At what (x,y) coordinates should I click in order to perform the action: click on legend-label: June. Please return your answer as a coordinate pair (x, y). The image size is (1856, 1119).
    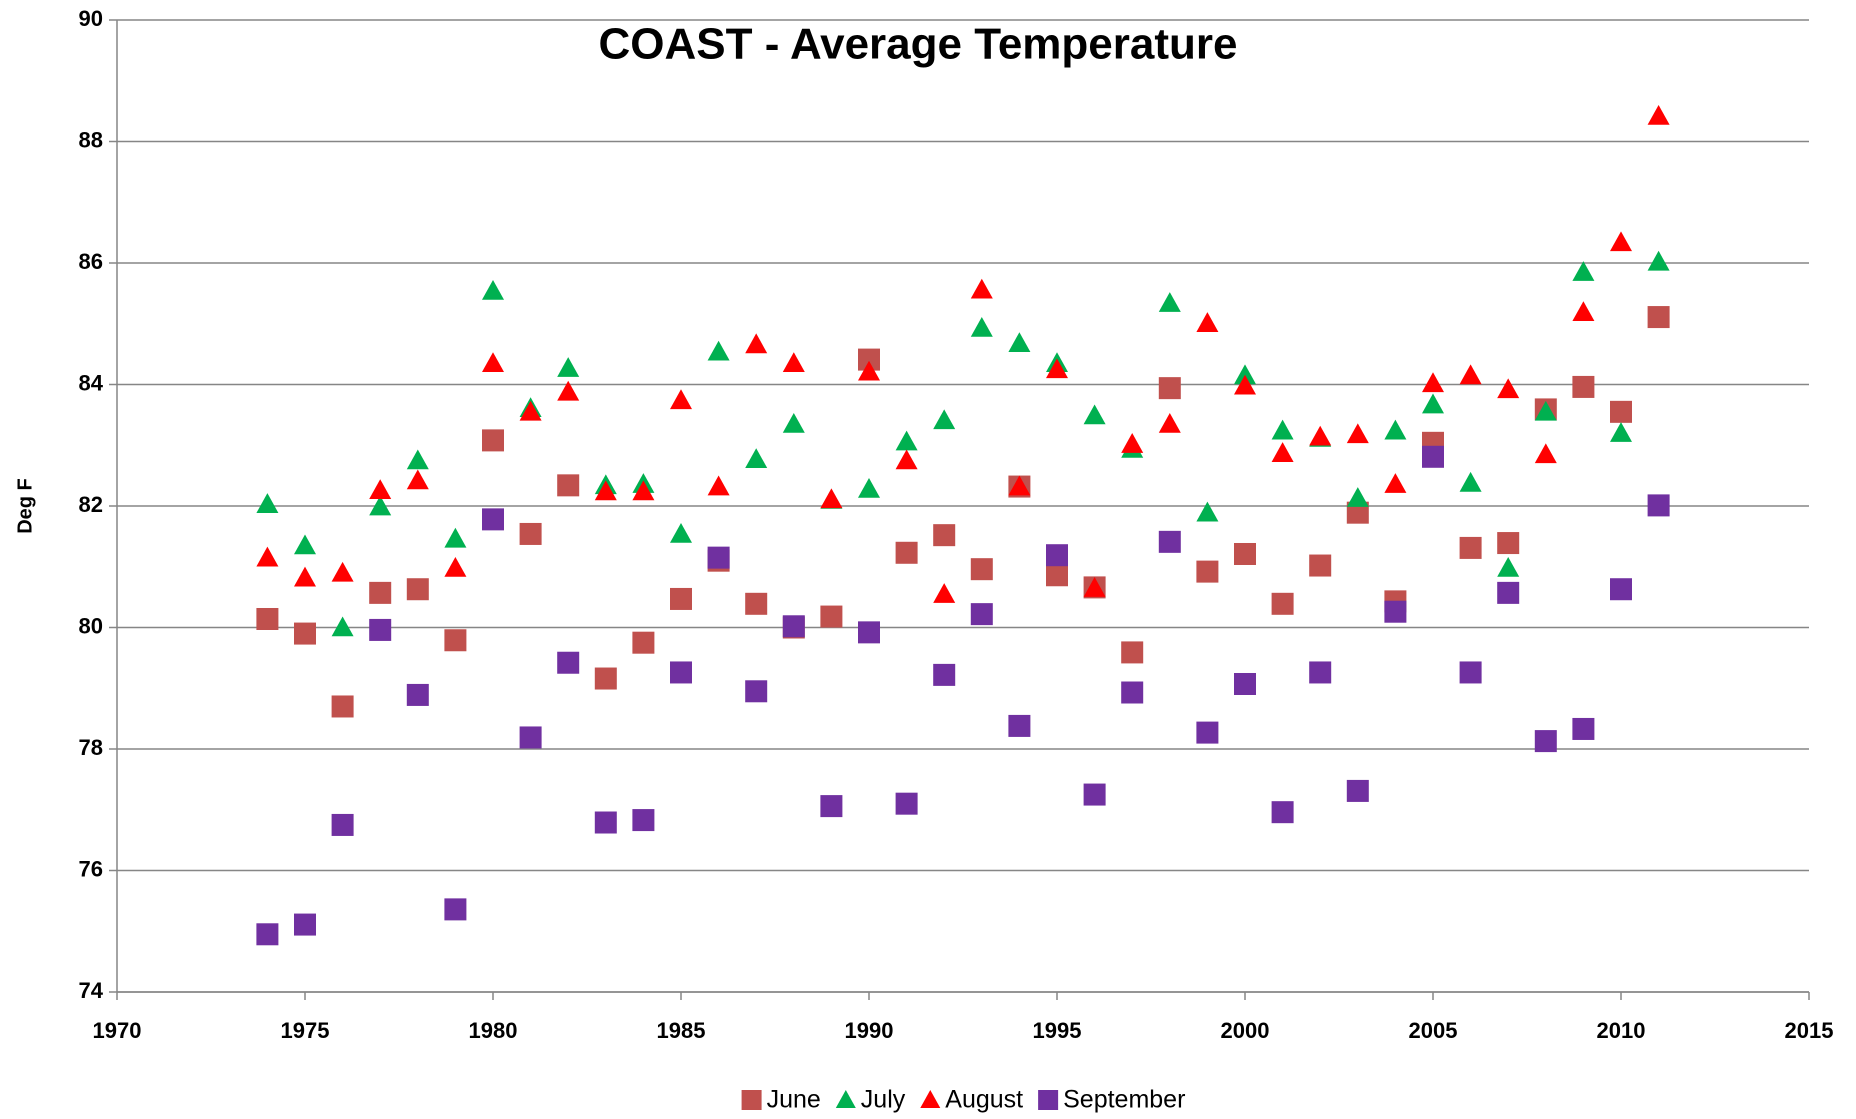
    Looking at the image, I should click on (794, 1100).